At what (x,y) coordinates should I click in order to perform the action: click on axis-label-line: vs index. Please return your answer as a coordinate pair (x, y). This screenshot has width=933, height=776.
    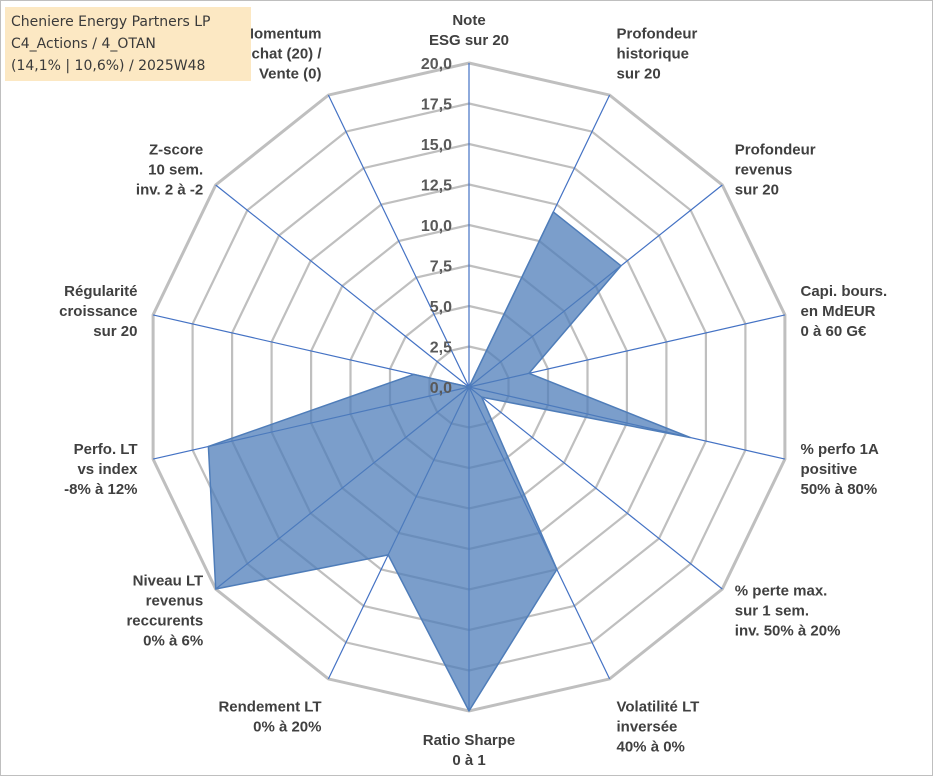
    Looking at the image, I should click on (107, 469).